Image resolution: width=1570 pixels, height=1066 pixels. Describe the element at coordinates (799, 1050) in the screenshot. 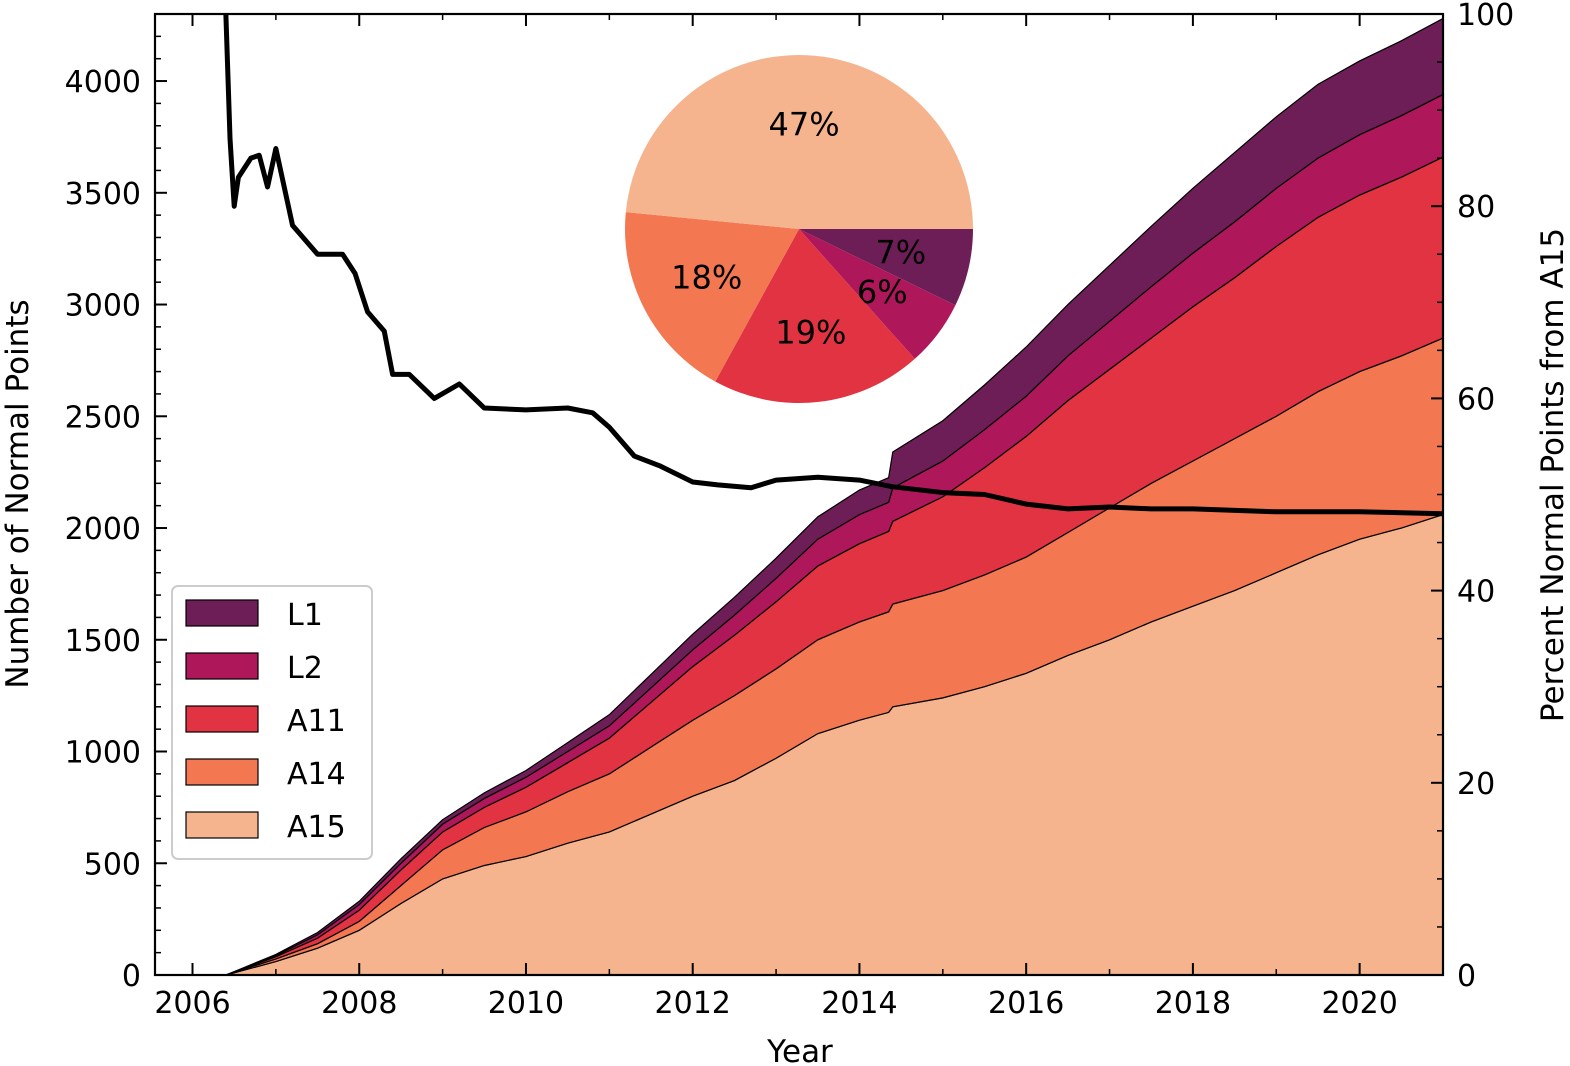

I see `x-axis-title: Year` at that location.